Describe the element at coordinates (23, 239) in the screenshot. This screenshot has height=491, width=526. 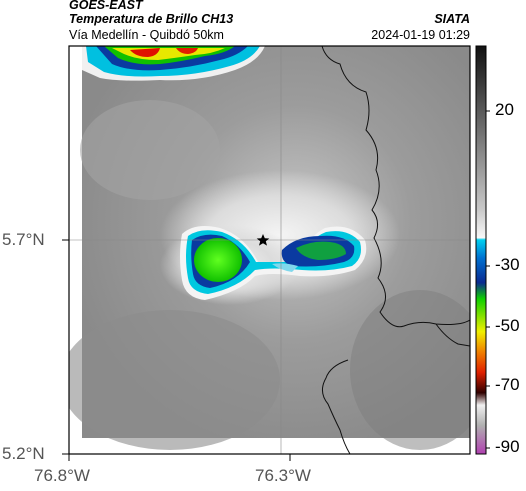
I see `lat-tick-label: 5.7°N` at that location.